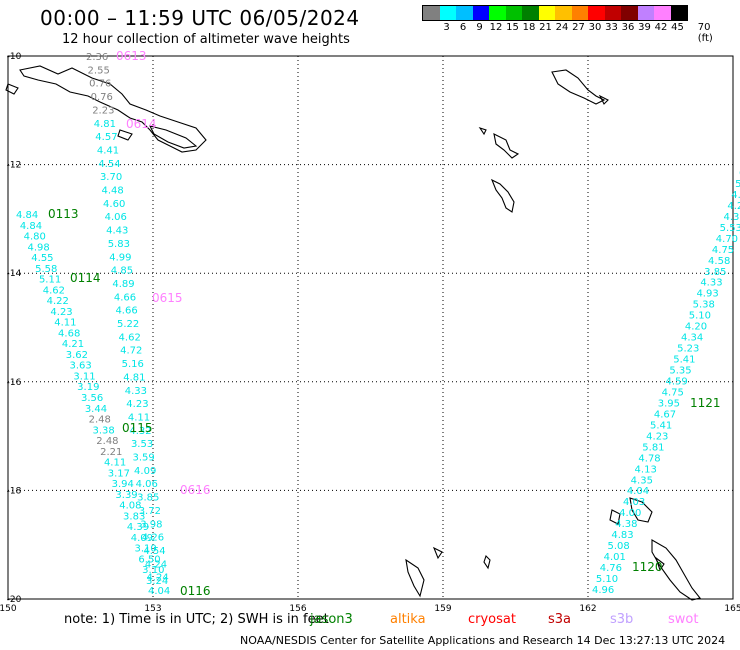 This screenshot has width=740, height=650. I want to click on wave-height-value: 4.59, so click(677, 382).